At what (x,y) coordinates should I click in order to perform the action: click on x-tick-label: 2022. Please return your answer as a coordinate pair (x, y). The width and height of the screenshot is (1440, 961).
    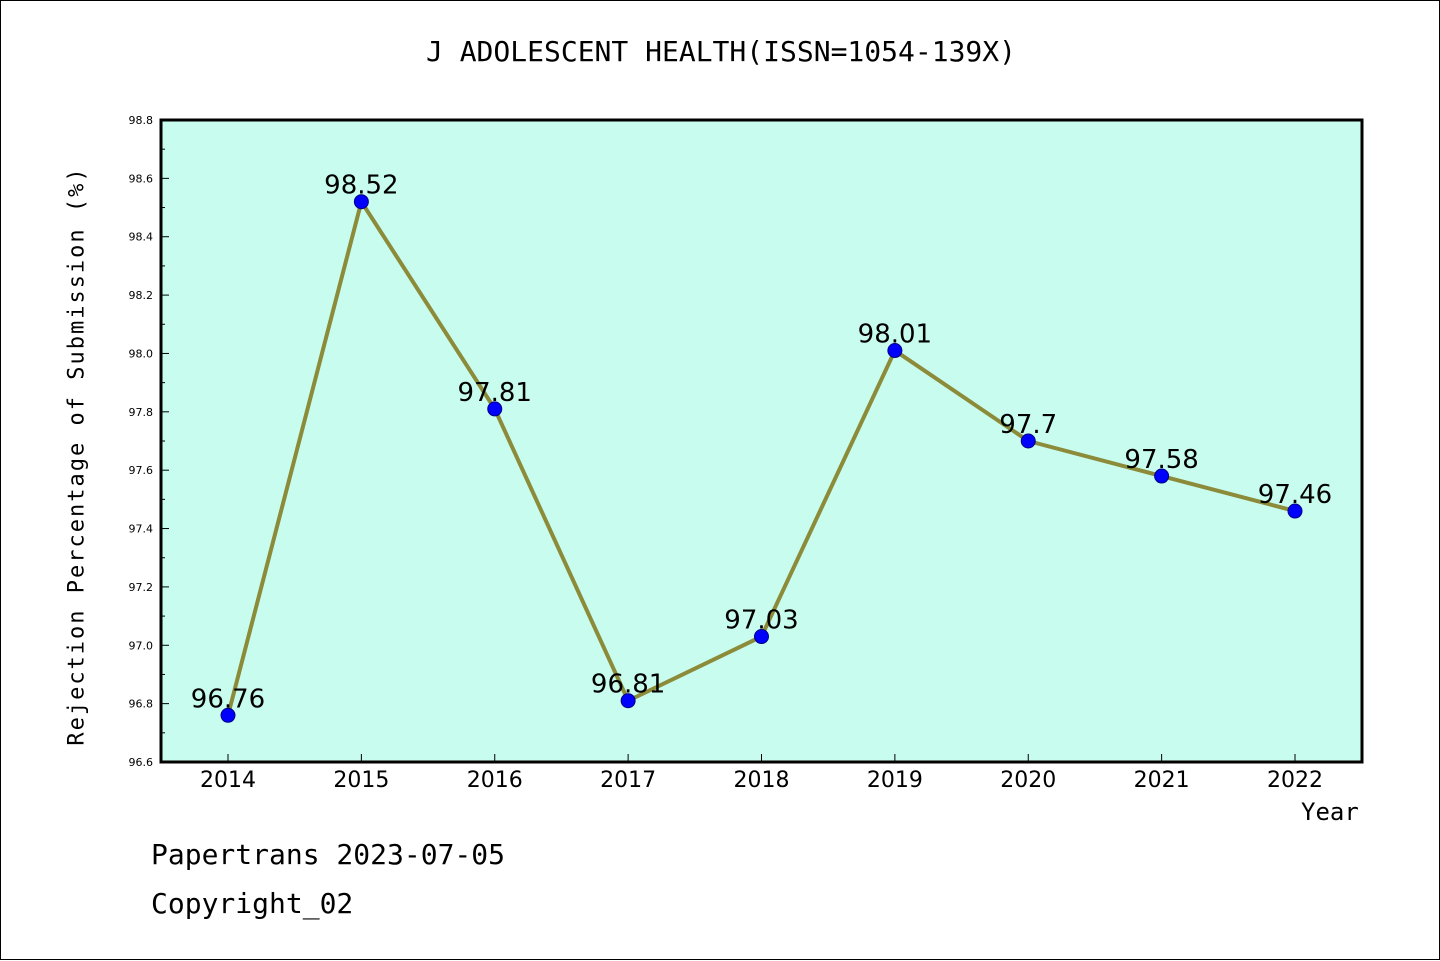
    Looking at the image, I should click on (1295, 780).